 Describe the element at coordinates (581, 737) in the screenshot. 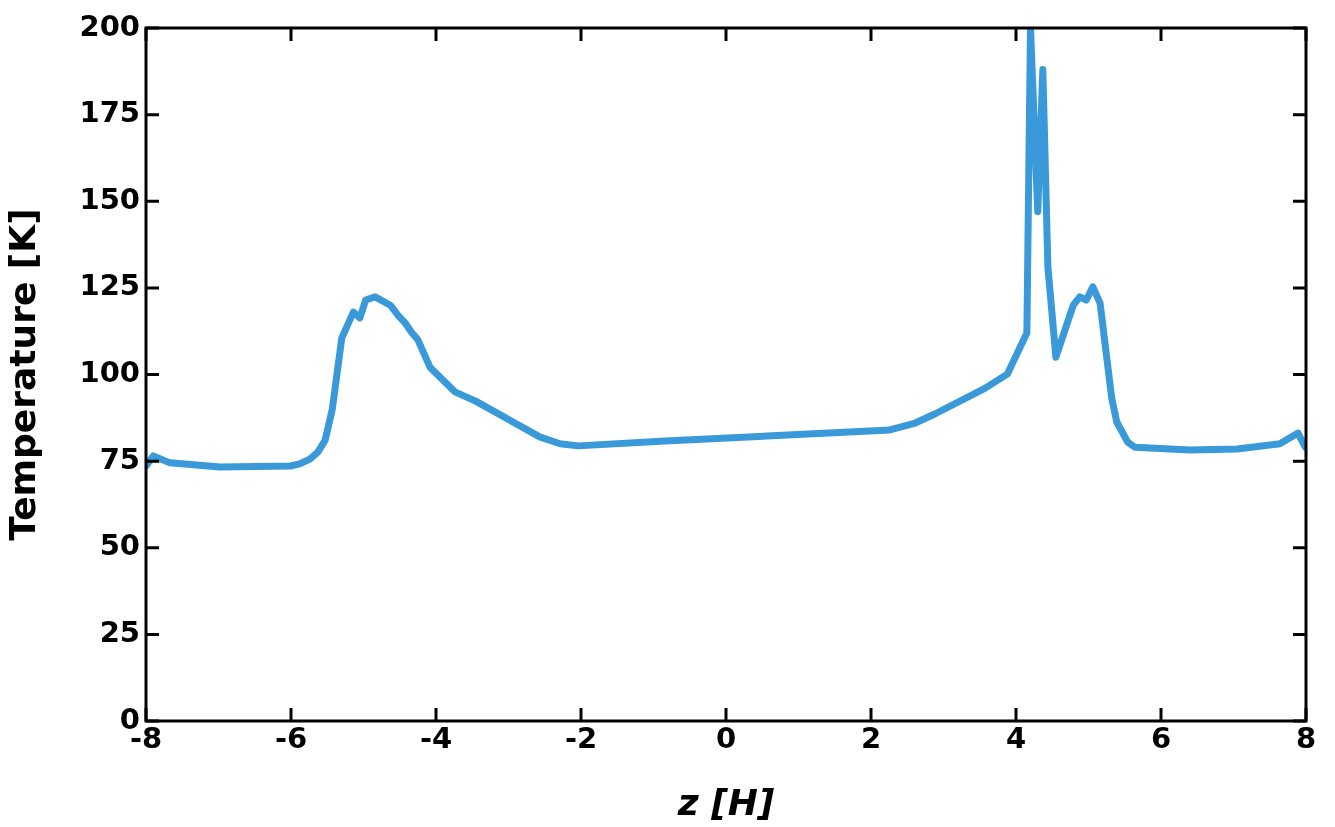

I see `x-tick-label: -2` at that location.